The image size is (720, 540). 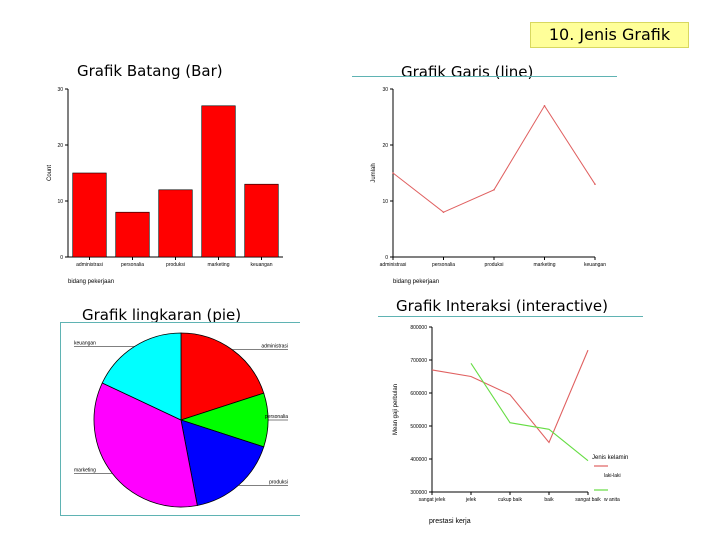 What do you see at coordinates (510, 500) in the screenshot?
I see `int-x-tick-label: cukup baik` at bounding box center [510, 500].